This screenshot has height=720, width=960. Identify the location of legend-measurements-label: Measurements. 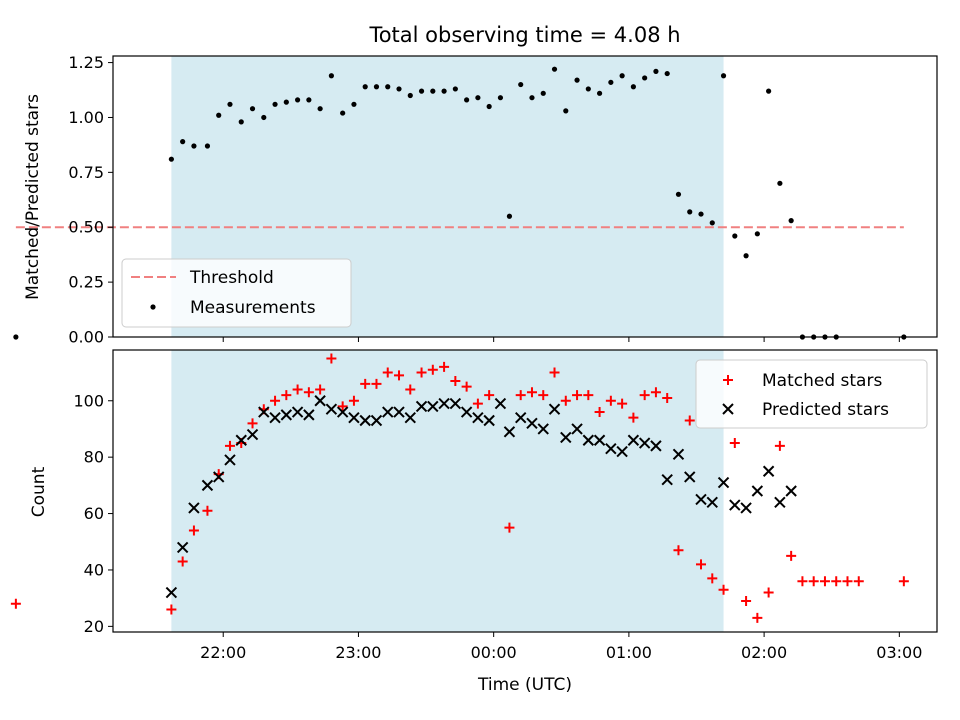
(253, 308).